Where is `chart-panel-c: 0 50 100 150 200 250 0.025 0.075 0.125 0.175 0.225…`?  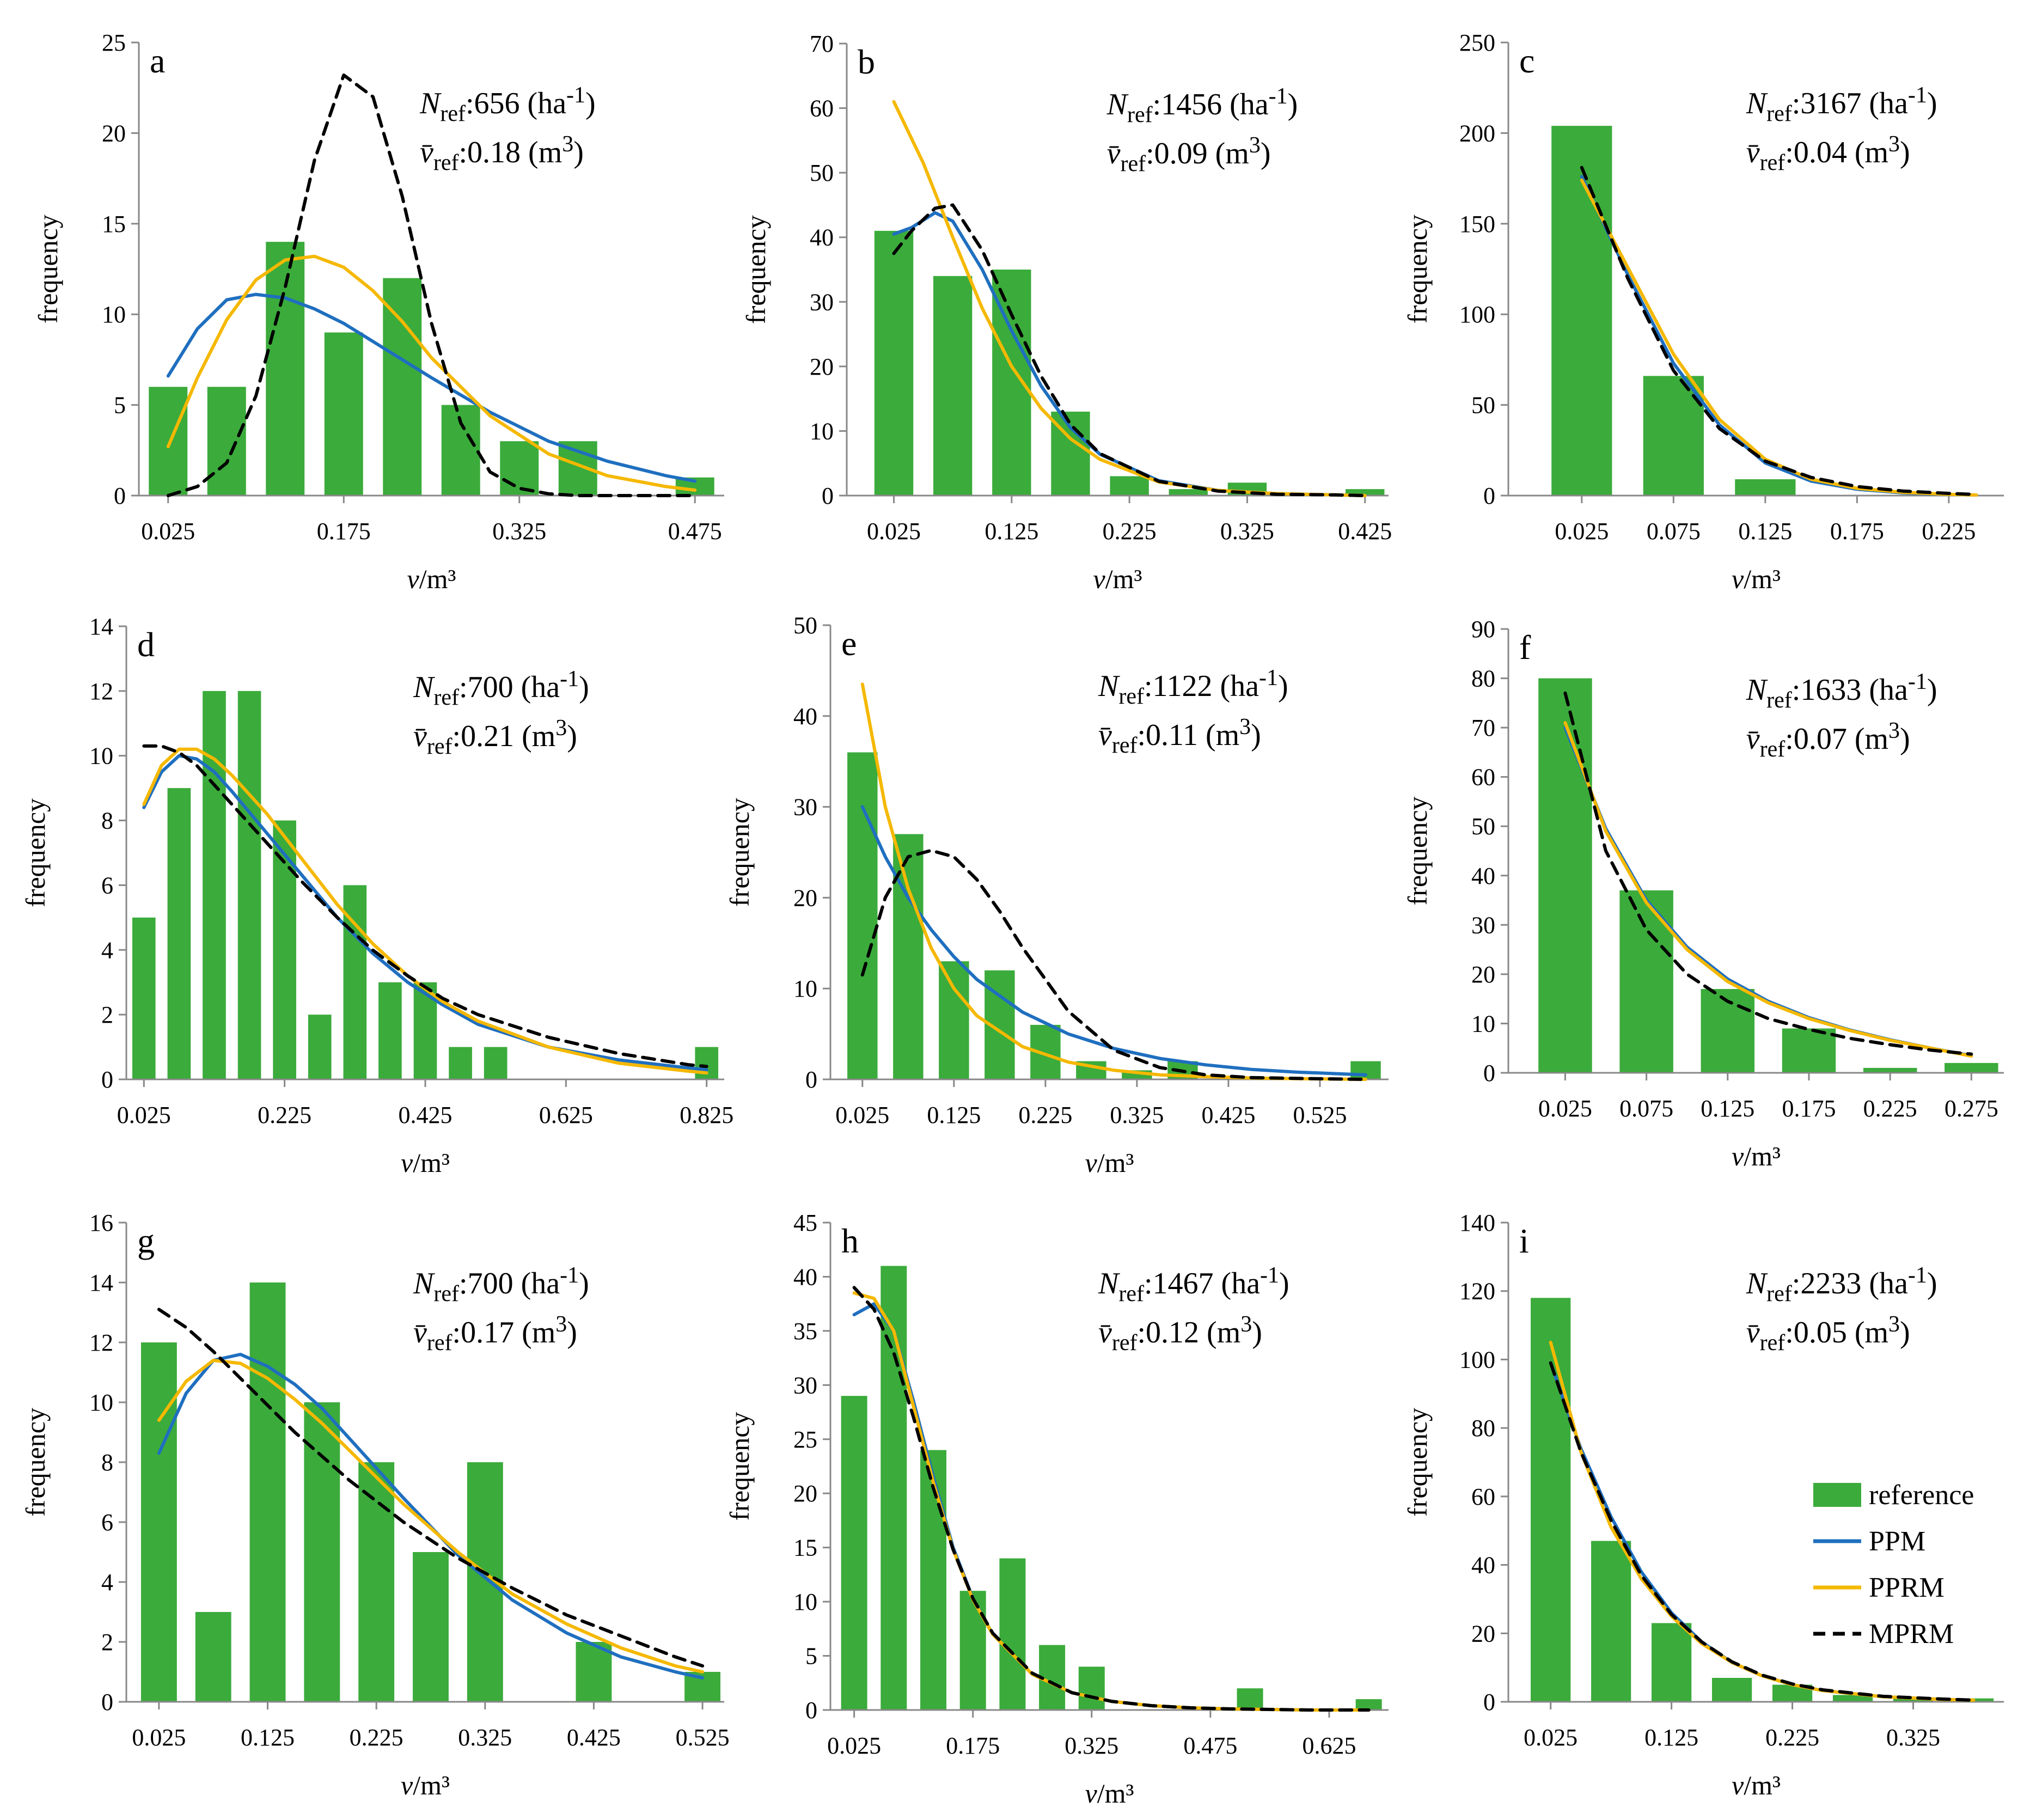
chart-panel-c: 0 50 100 150 200 250 0.025 0.075 0.125 0.175 0.225… is located at coordinates (1703, 311).